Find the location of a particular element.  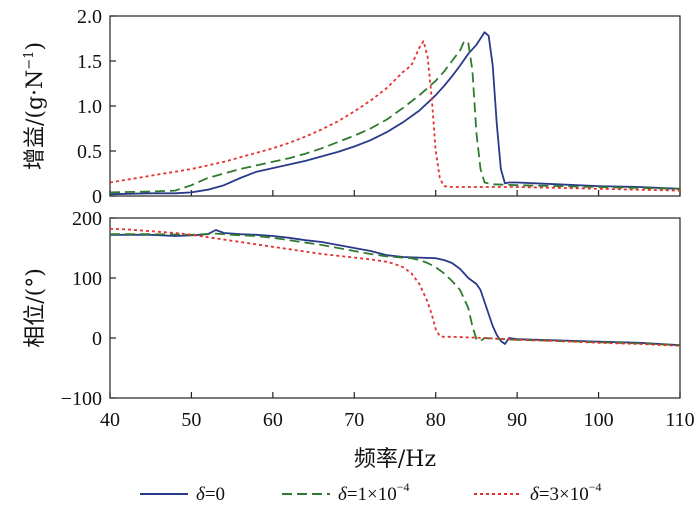

x-tick-label: 40 is located at coordinates (110, 420).